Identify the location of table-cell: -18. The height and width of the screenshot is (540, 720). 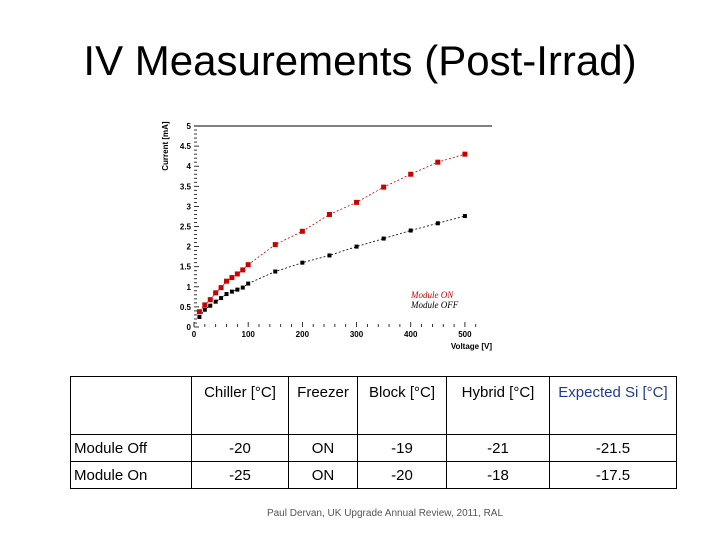
(498, 475).